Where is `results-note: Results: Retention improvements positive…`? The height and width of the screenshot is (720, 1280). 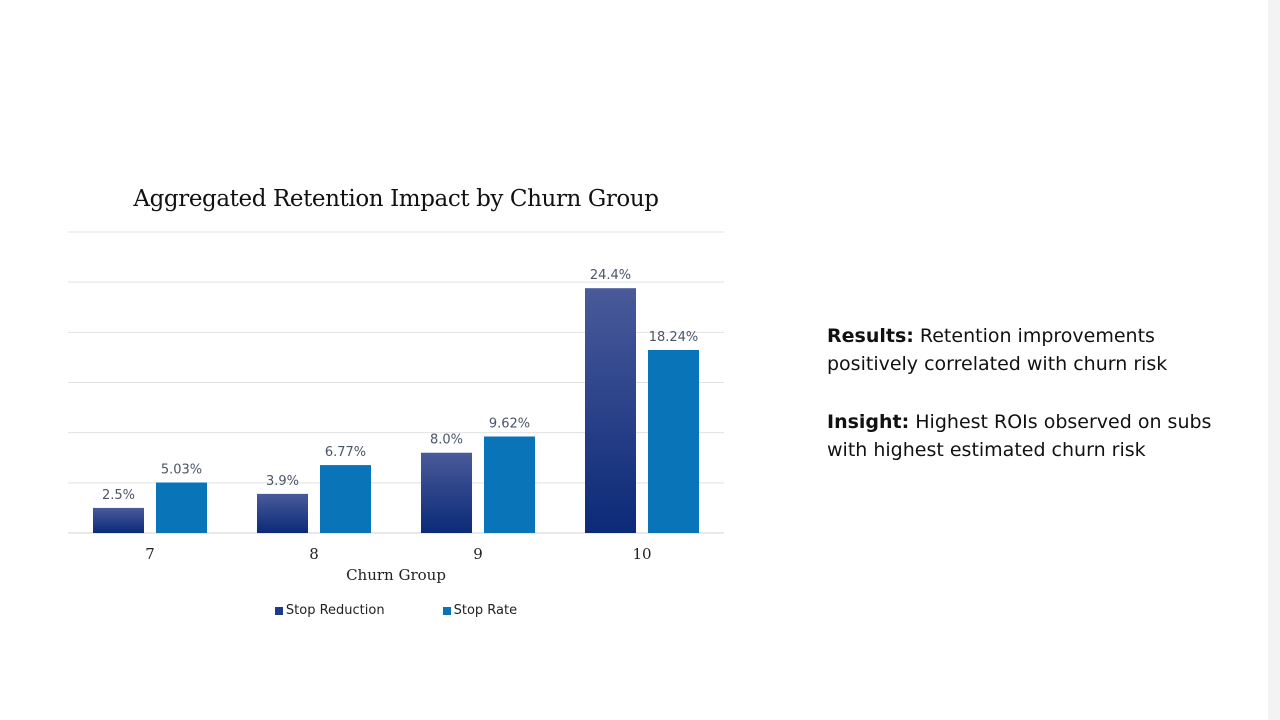
results-note: Results: Retention improvements positive… is located at coordinates (1037, 350).